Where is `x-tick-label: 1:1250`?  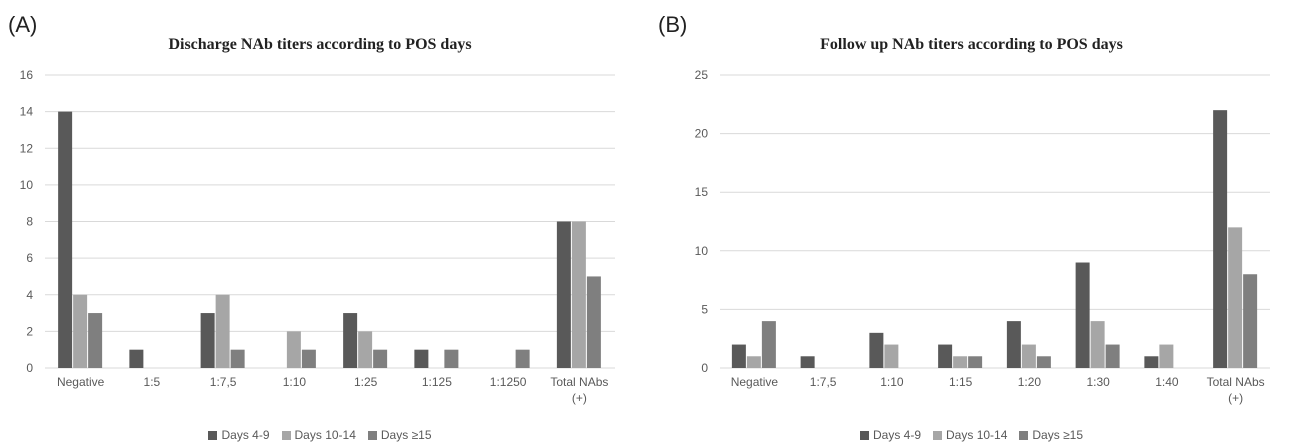
x-tick-label: 1:1250 is located at coordinates (508, 382).